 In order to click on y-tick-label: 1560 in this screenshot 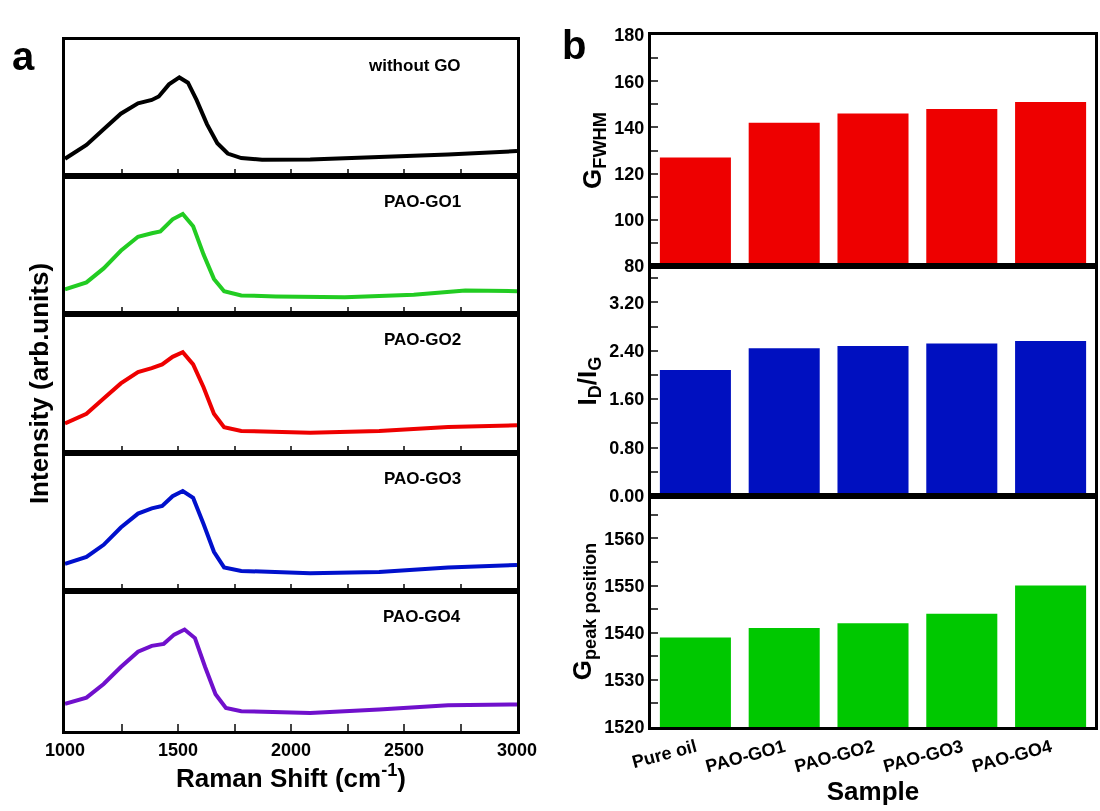, I will do `click(624, 538)`.